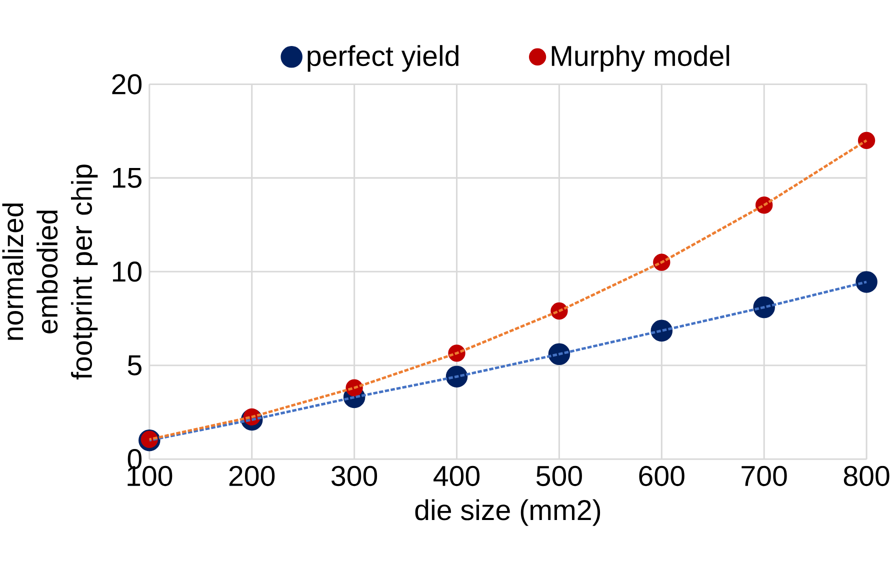 This screenshot has height=573, width=891. I want to click on y-tick-label: 15, so click(127, 178).